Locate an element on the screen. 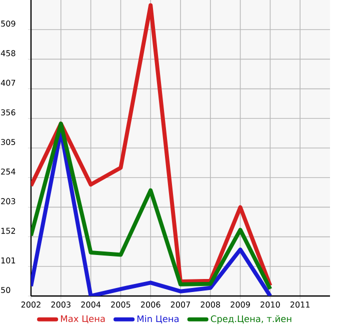 Image resolution: width=345 pixels, height=335 pixels. y-tick-label: 305 is located at coordinates (8, 142).